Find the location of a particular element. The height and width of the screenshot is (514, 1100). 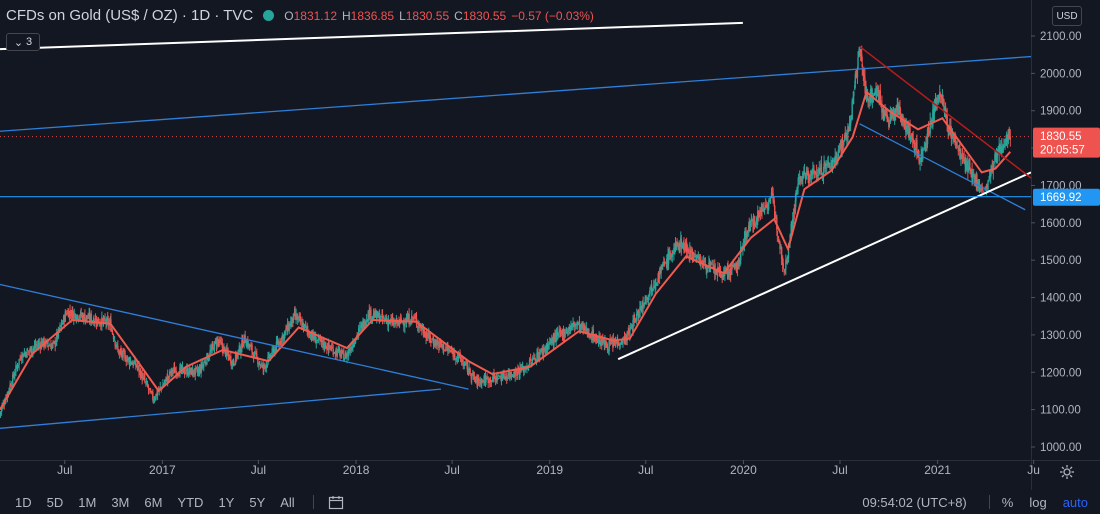

range-button-1d: 1D is located at coordinates (23, 502).